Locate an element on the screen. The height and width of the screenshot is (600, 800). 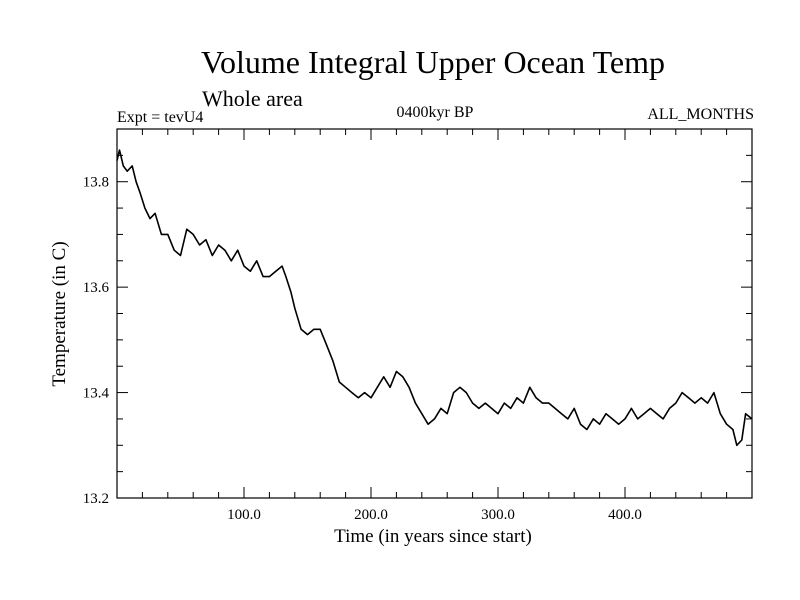
x-axis-label: Time (in years since start) is located at coordinates (433, 536).